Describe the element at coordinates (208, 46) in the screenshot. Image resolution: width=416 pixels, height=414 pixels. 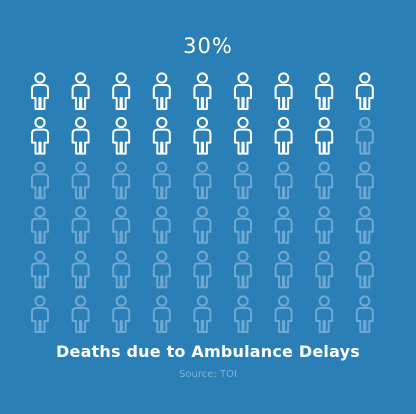
I see `percentage-label: 30%` at that location.